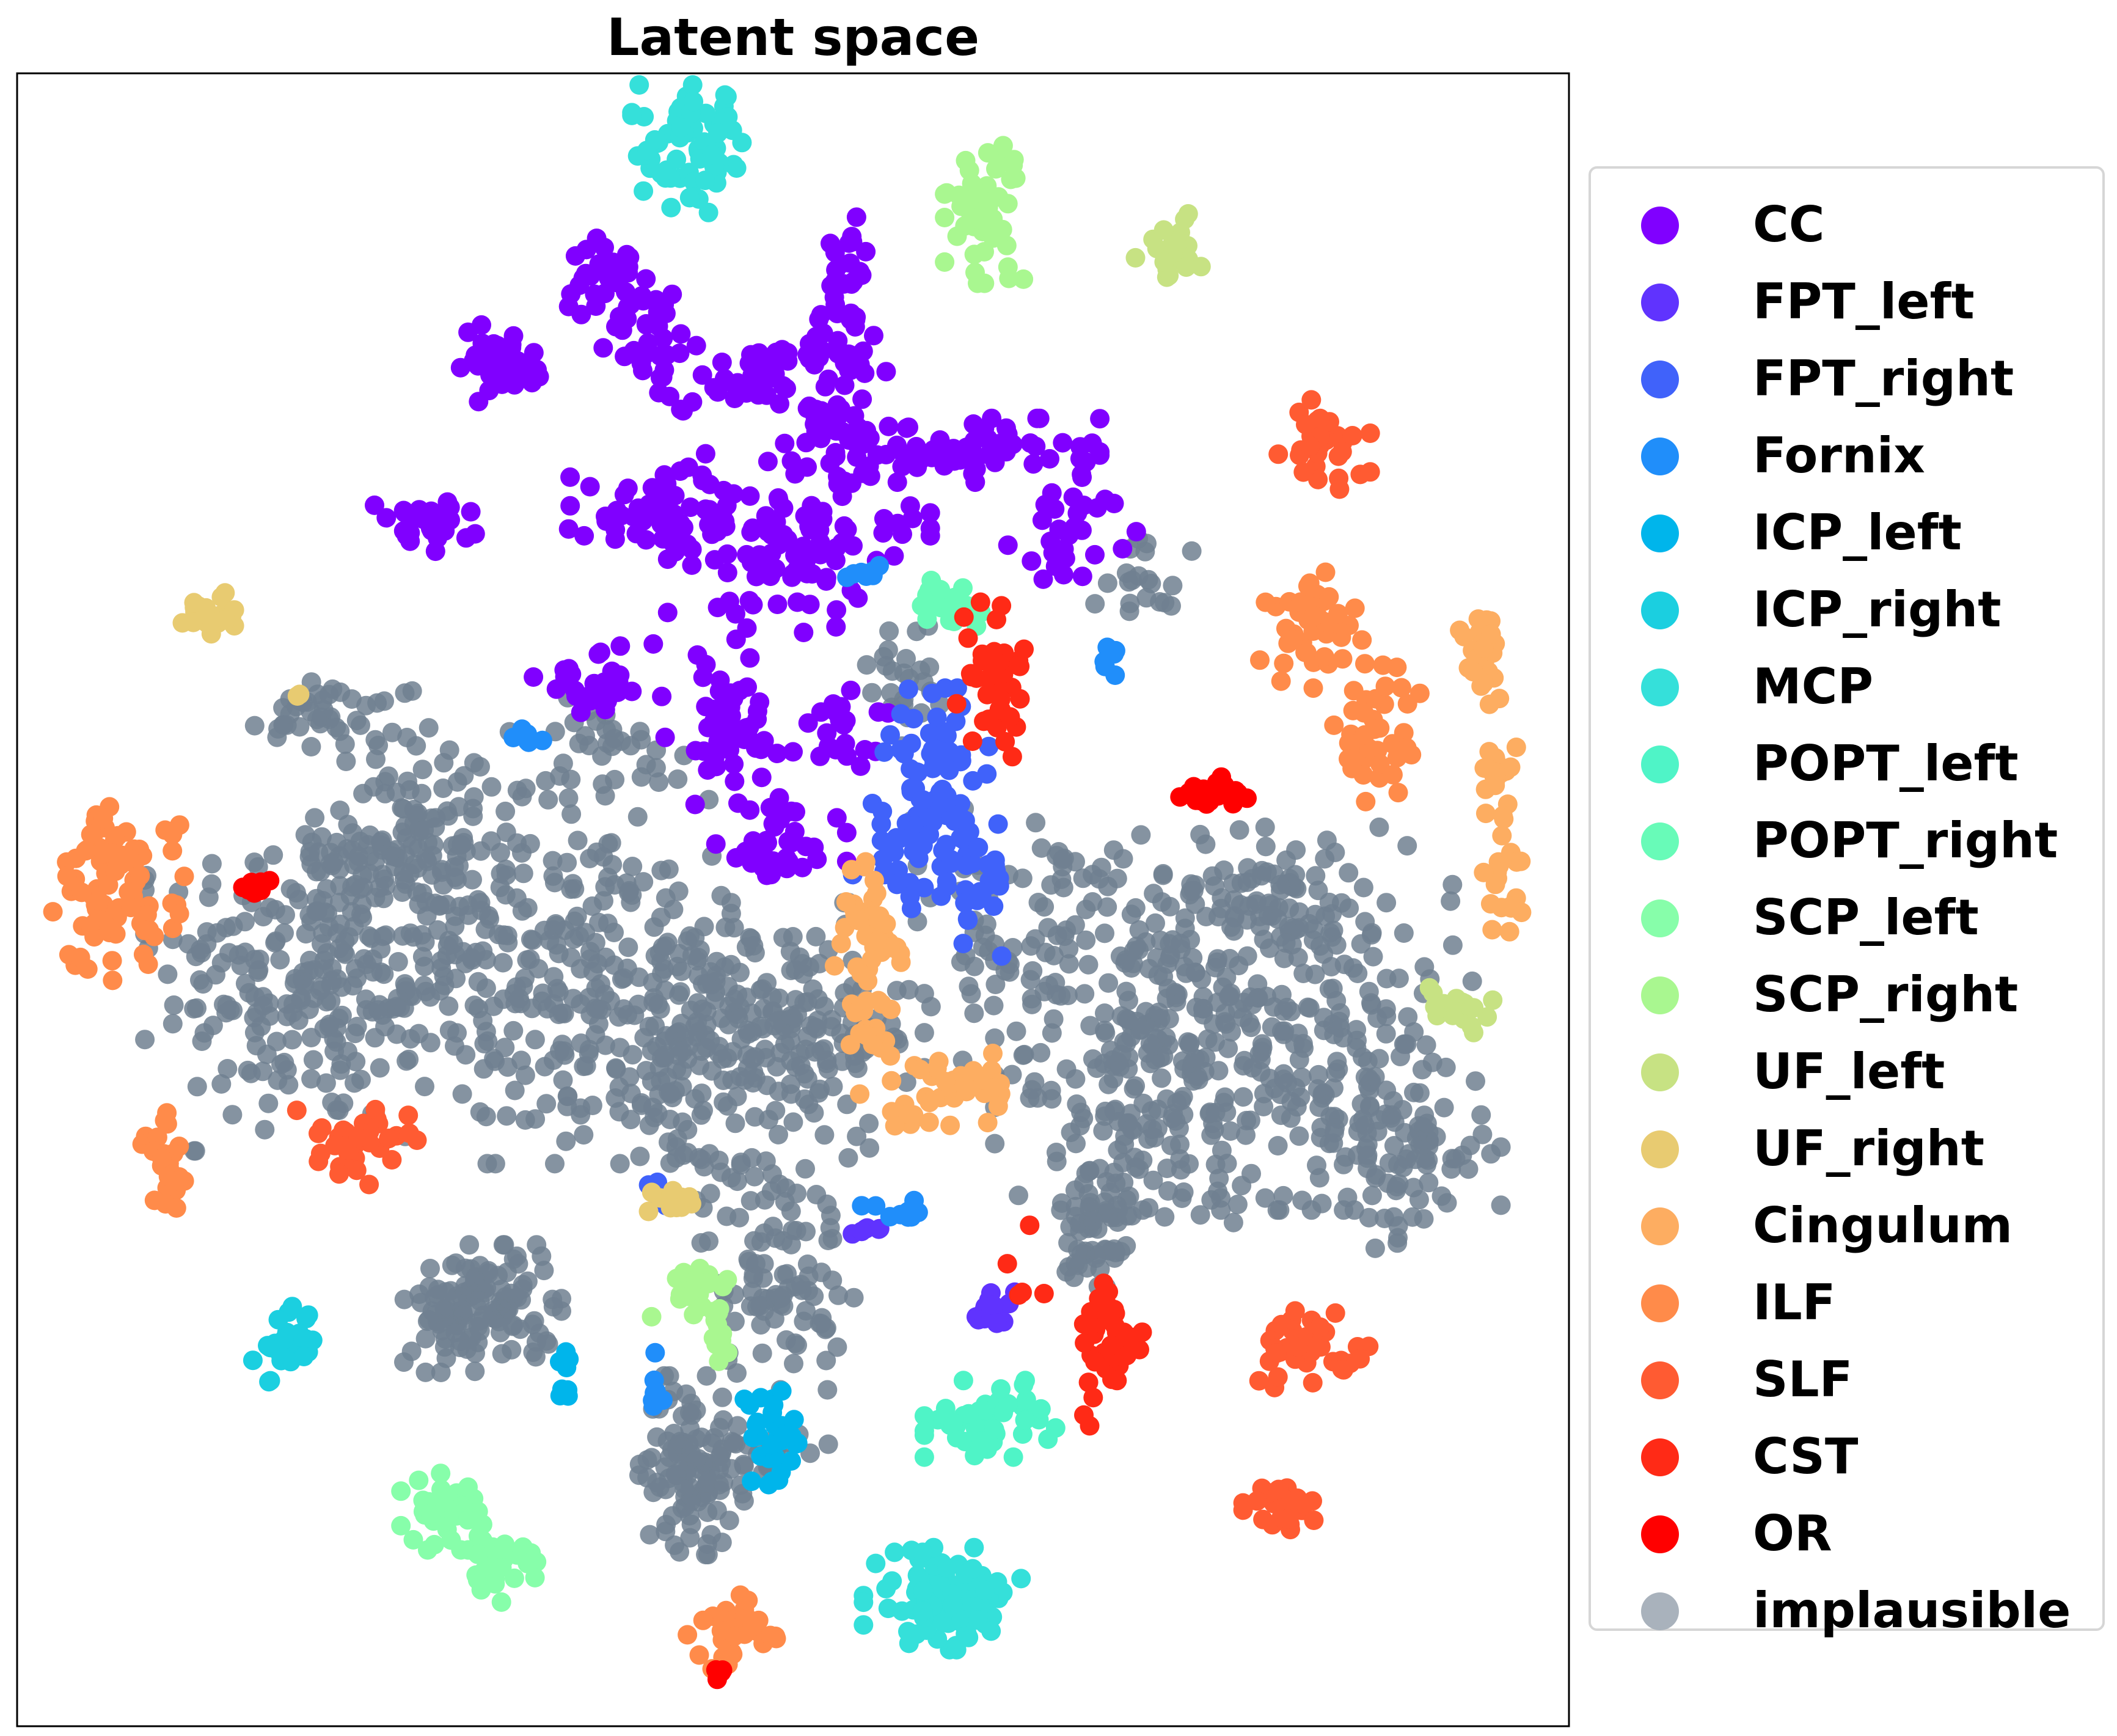 Image resolution: width=2117 pixels, height=1736 pixels. I want to click on series-FPT_left, so click(934, 1275).